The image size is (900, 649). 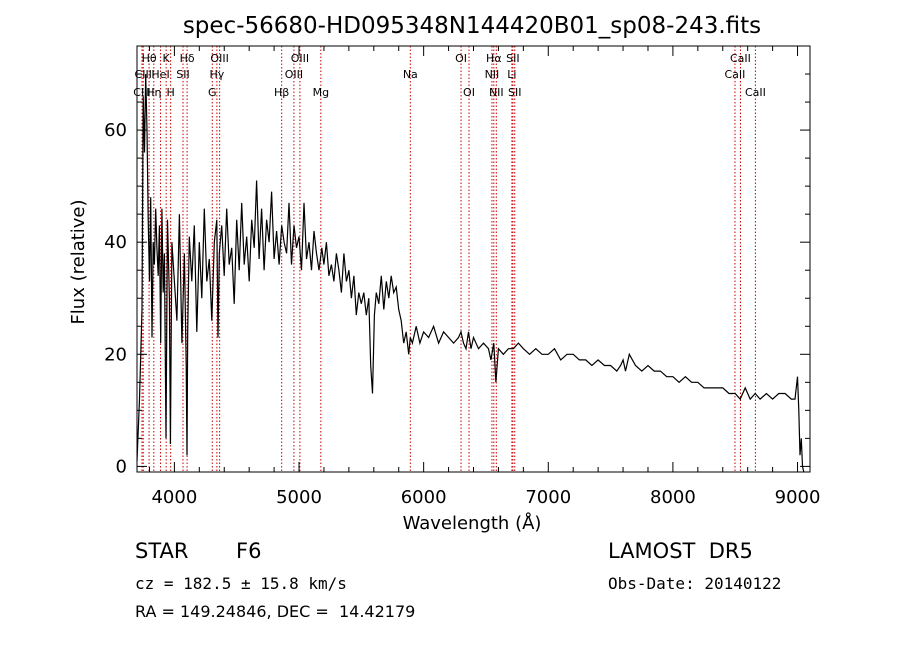 What do you see at coordinates (511, 74) in the screenshot?
I see `line-marker-label: Li` at bounding box center [511, 74].